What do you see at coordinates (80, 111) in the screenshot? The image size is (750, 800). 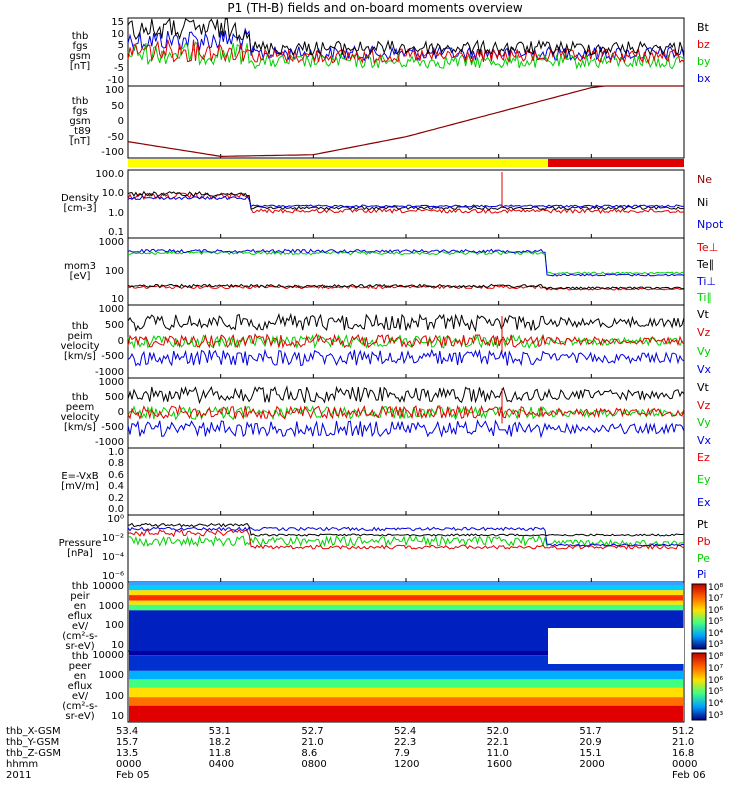 I see `panel-2-ylabel-1: fgs` at bounding box center [80, 111].